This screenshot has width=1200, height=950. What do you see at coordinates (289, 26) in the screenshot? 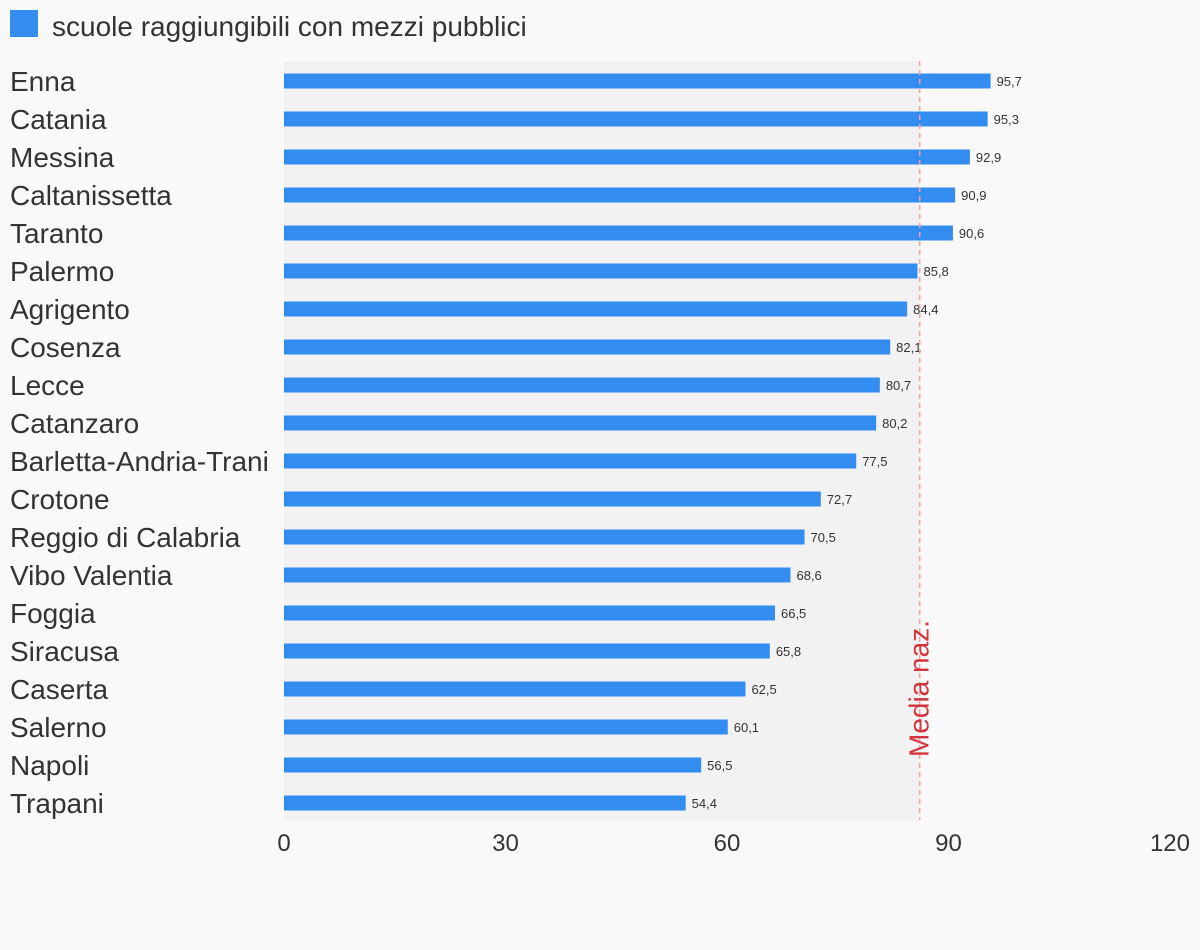
I see `legend-label: scuole raggiungibili con mezzi pubblici` at bounding box center [289, 26].